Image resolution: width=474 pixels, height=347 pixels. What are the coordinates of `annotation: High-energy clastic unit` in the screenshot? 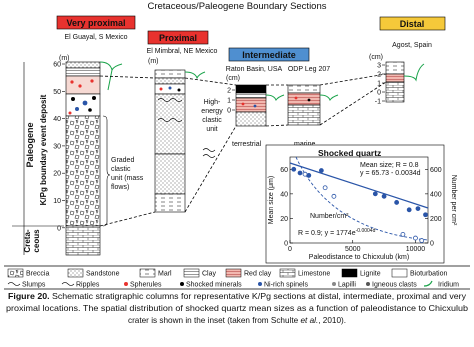 It's located at (212, 116).